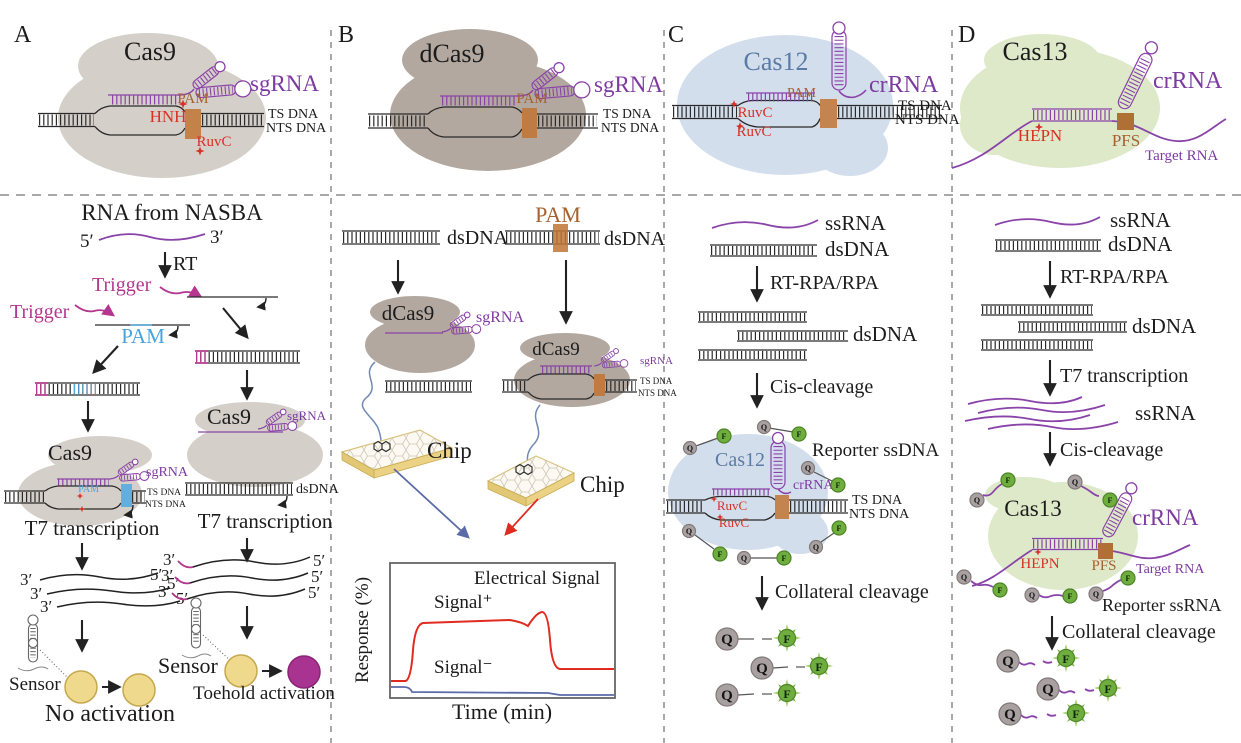  Describe the element at coordinates (627, 113) in the screenshot. I see `ts-dna-label: TS DNA` at that location.